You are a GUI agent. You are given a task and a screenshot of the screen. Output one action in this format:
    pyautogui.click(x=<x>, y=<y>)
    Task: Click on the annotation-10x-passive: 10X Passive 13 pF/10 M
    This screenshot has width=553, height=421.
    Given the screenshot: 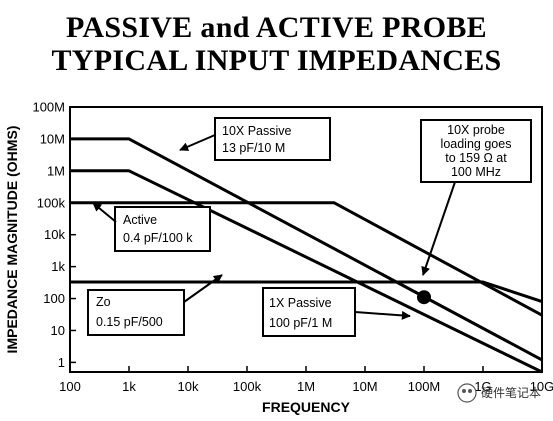 What is the action you would take?
    pyautogui.click(x=255, y=139)
    